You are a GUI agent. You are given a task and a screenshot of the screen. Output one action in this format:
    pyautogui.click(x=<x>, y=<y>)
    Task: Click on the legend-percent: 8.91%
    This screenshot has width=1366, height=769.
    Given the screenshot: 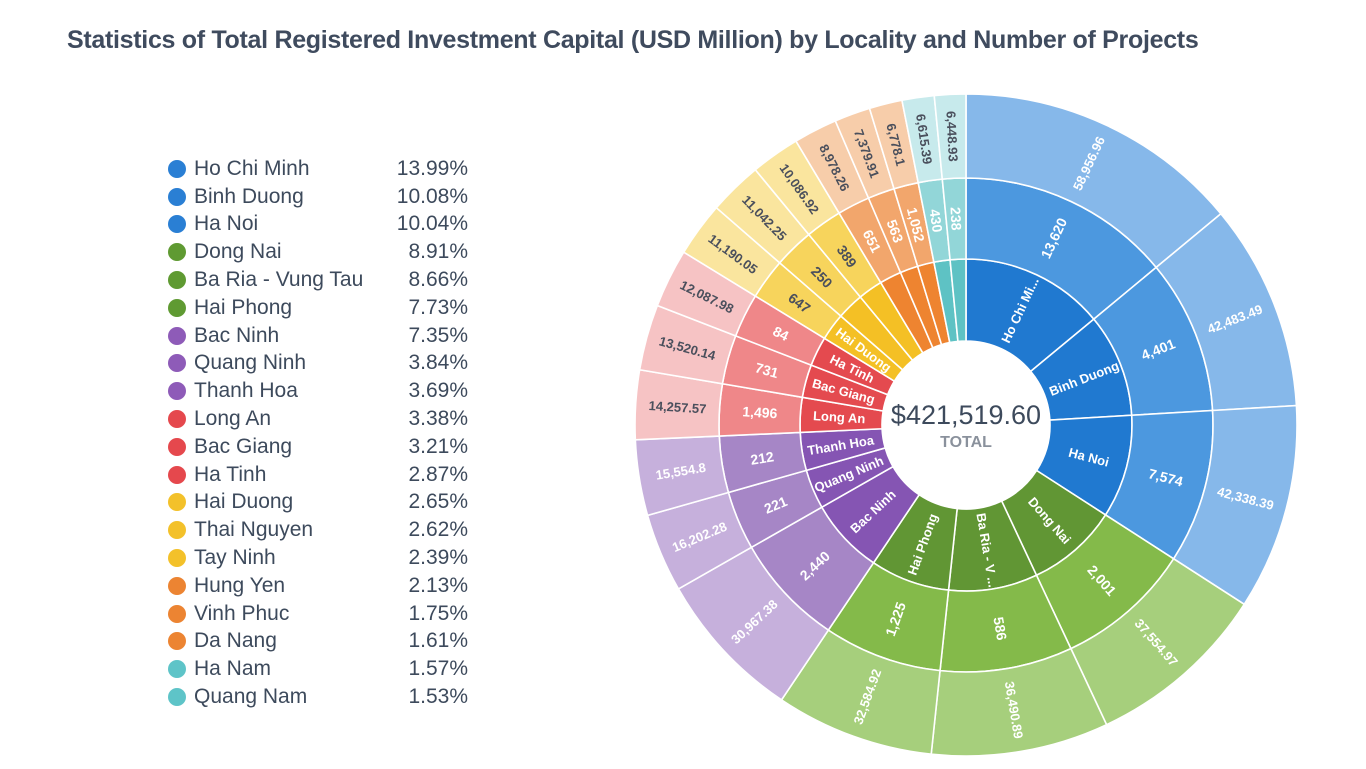 What is the action you would take?
    pyautogui.click(x=438, y=252)
    